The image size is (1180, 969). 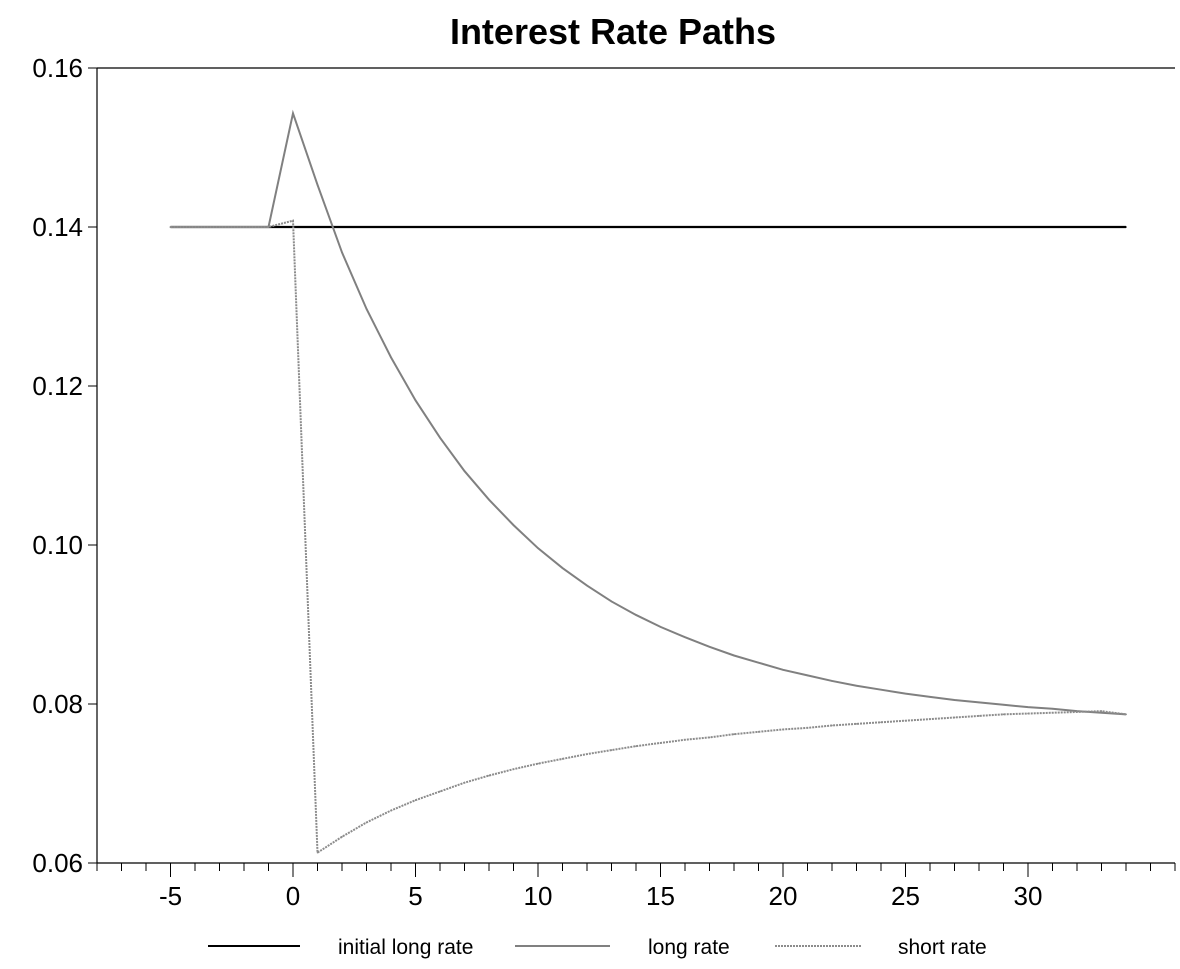 I want to click on y-tick-label: 0.16, so click(x=57, y=68).